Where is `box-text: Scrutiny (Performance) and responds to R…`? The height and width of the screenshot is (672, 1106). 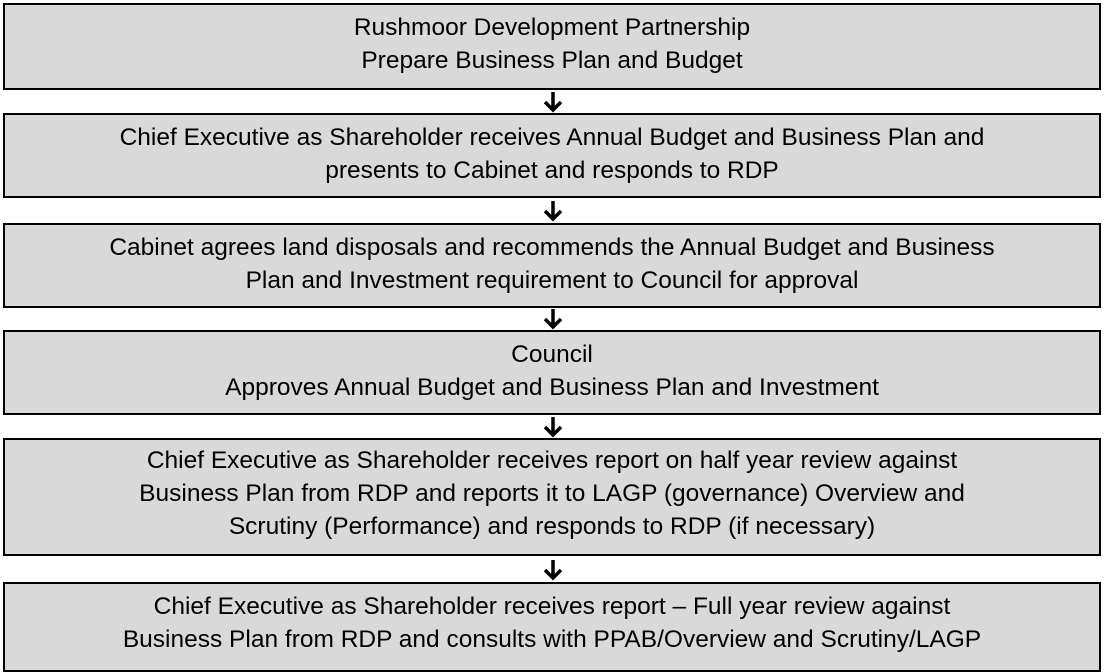
box-text: Scrutiny (Performance) and responds to R… is located at coordinates (552, 526).